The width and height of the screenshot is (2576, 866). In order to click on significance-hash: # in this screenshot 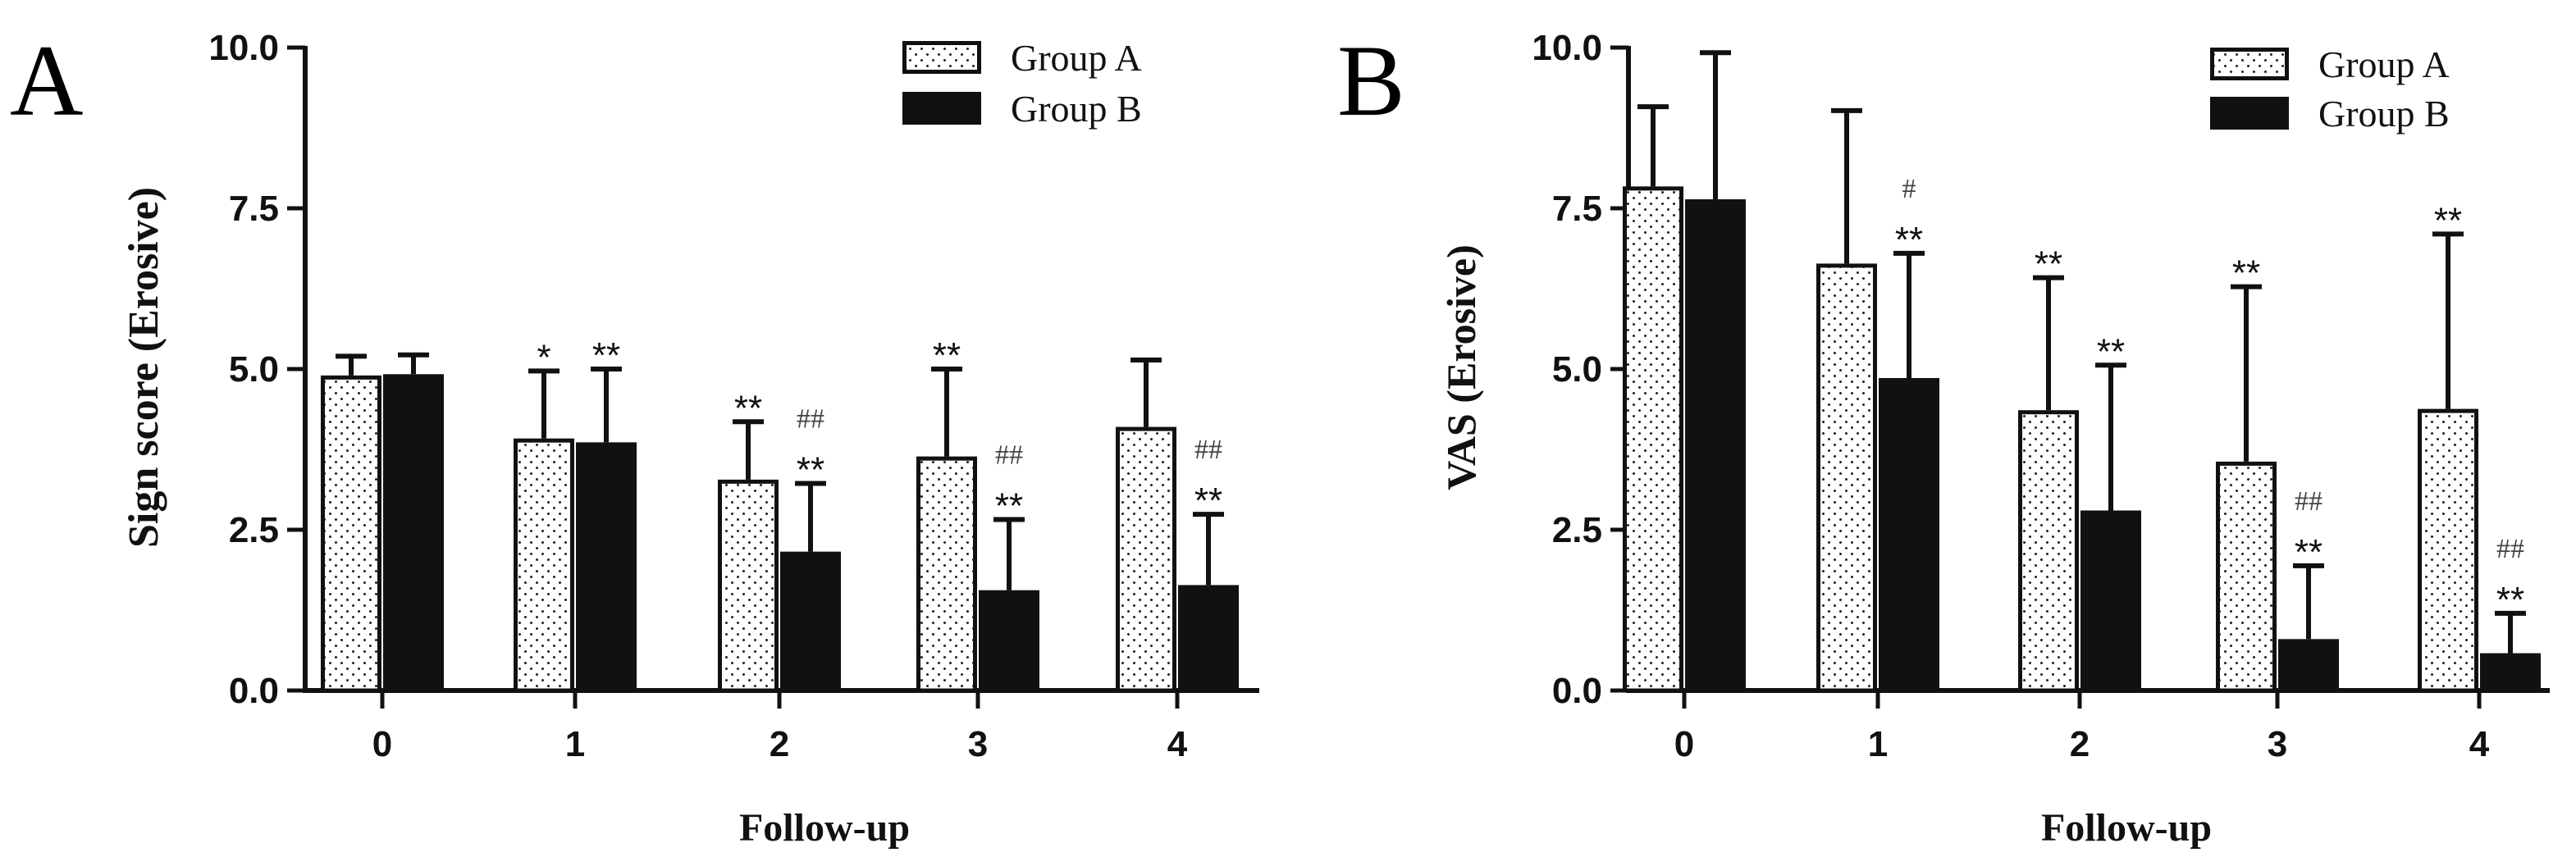, I will do `click(1909, 189)`.